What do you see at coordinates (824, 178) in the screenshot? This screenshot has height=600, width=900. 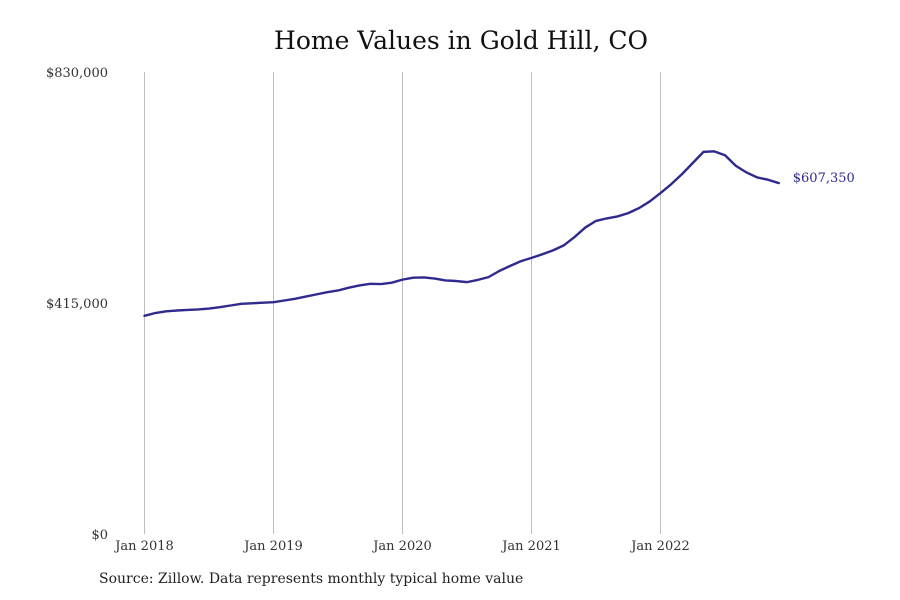 I see `end-value-label: $607,350` at bounding box center [824, 178].